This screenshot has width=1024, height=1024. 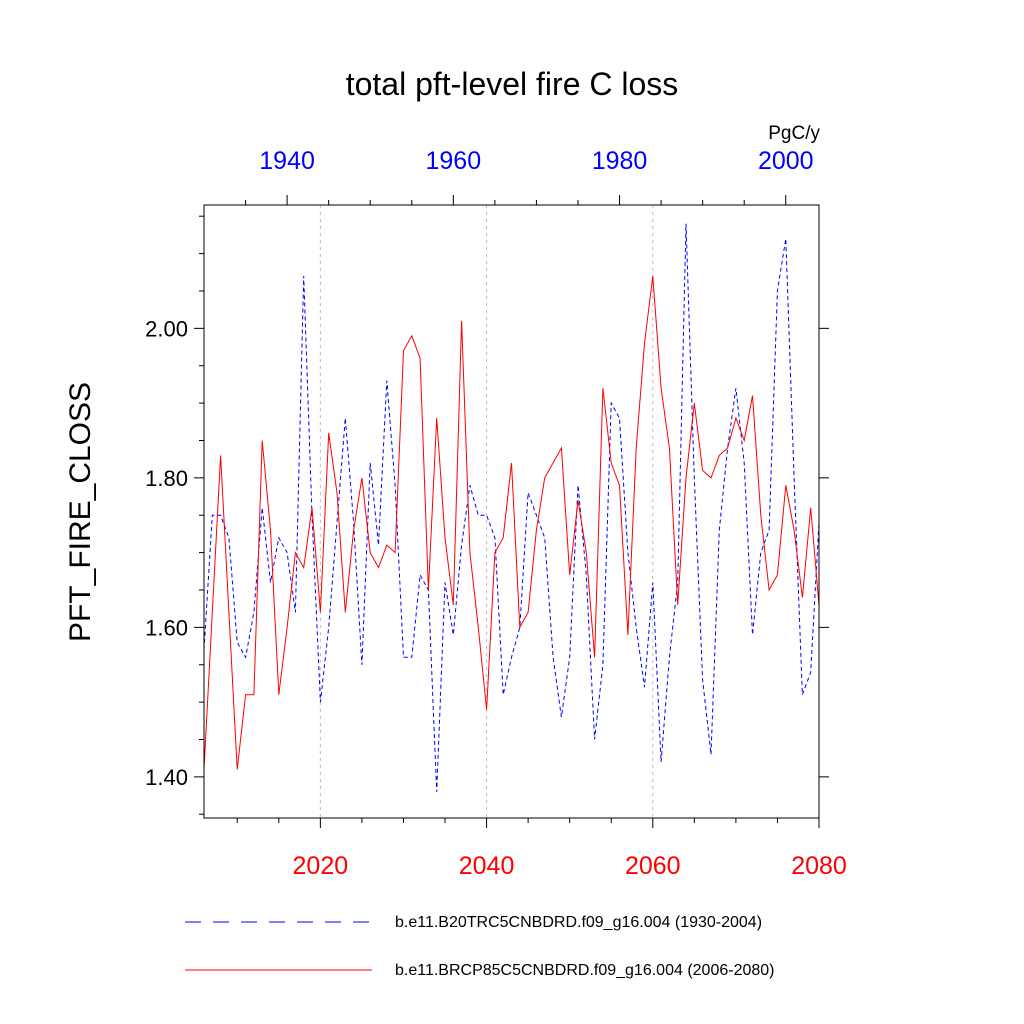 What do you see at coordinates (794, 133) in the screenshot?
I see `units-label: PgC/y` at bounding box center [794, 133].